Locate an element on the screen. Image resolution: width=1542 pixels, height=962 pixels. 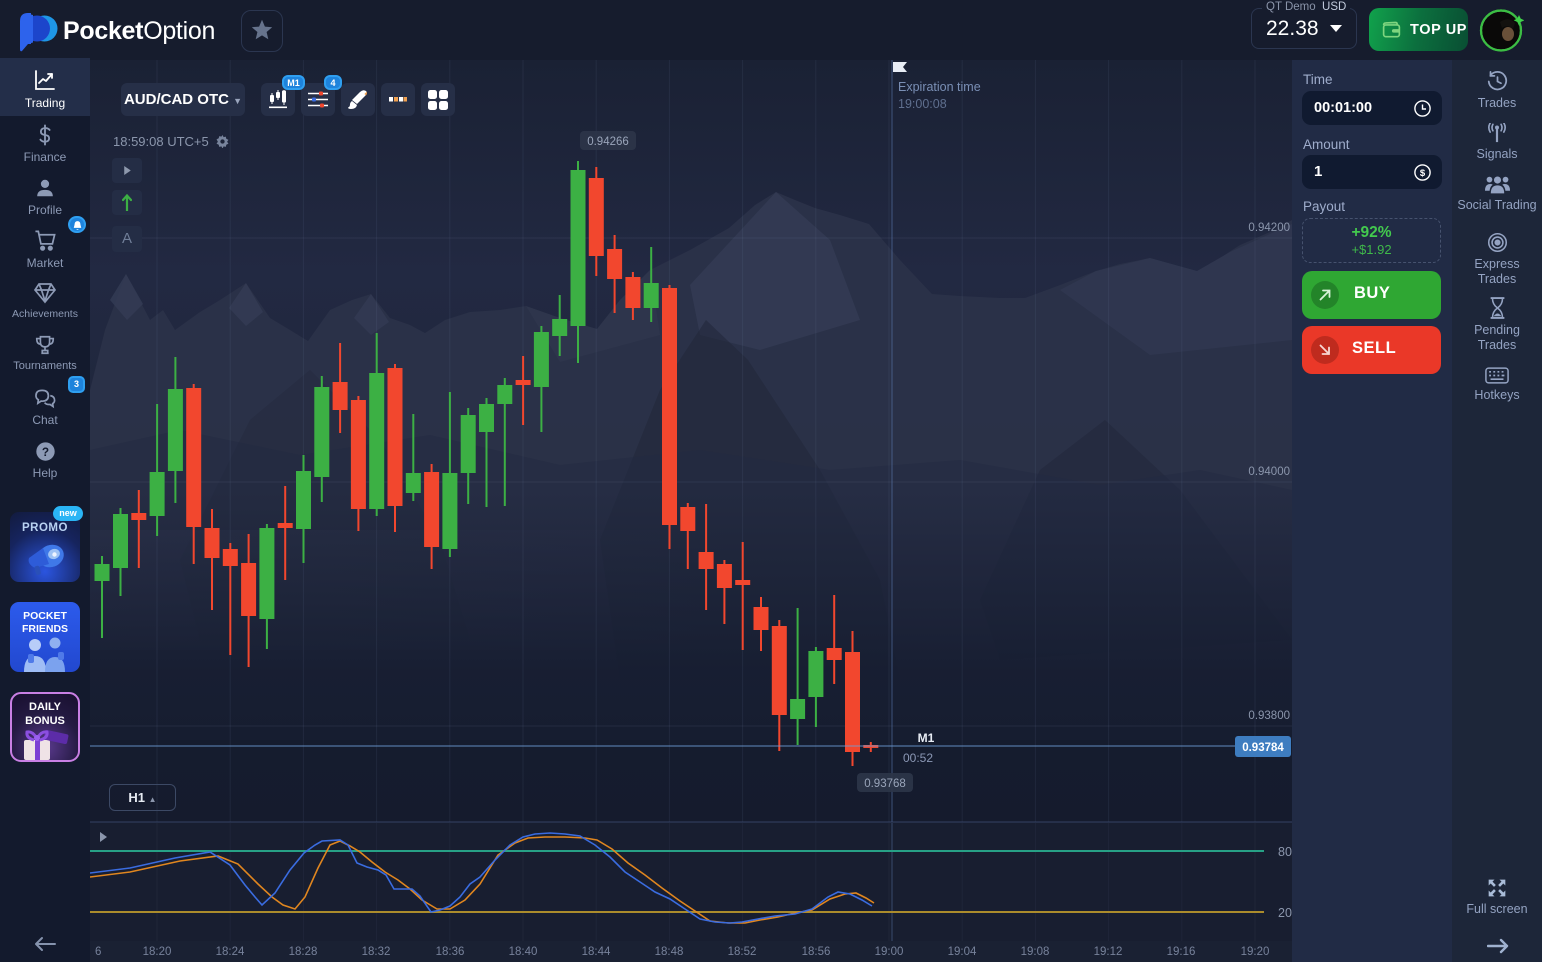
svg-text: 18:44 is located at coordinates (596, 952).